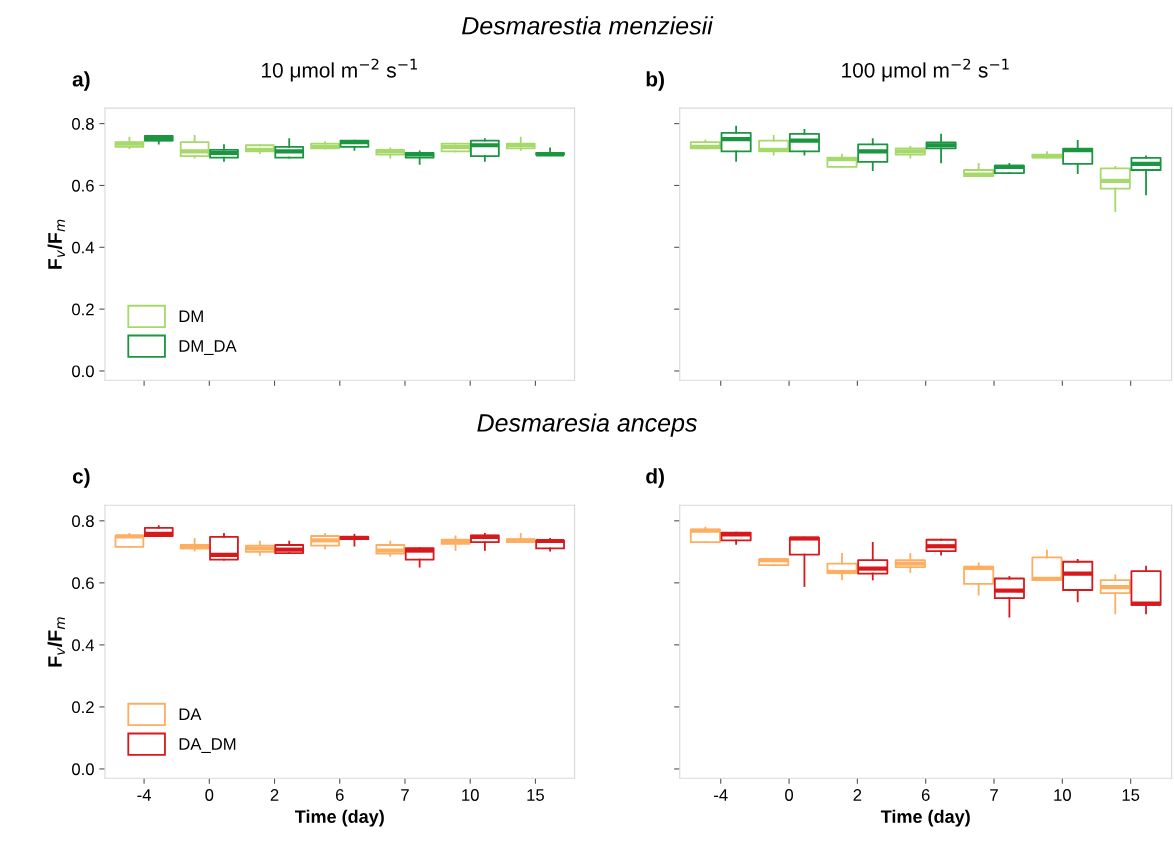  I want to click on legend-label: DA, so click(190, 714).